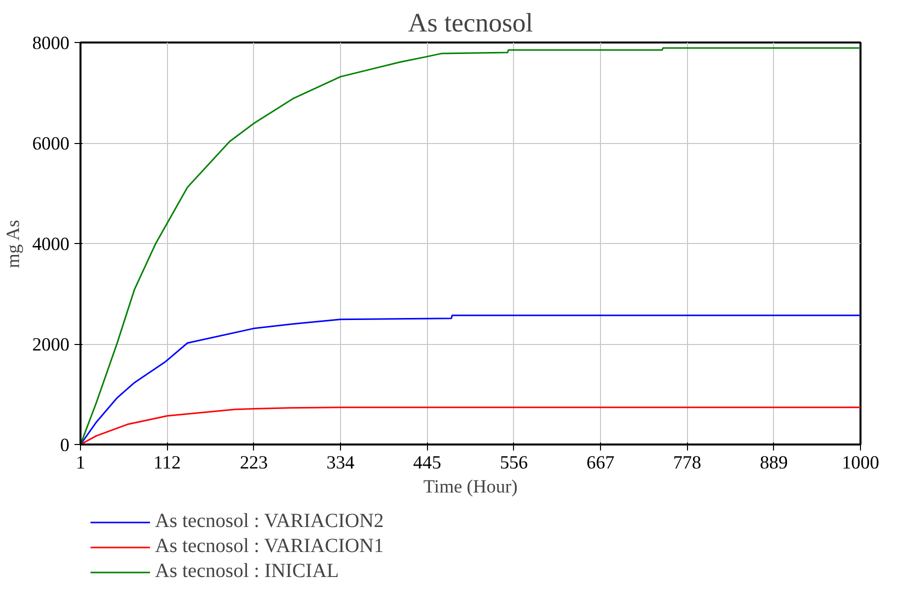 The image size is (912, 614). I want to click on y-tick-label: 6000, so click(51, 144).